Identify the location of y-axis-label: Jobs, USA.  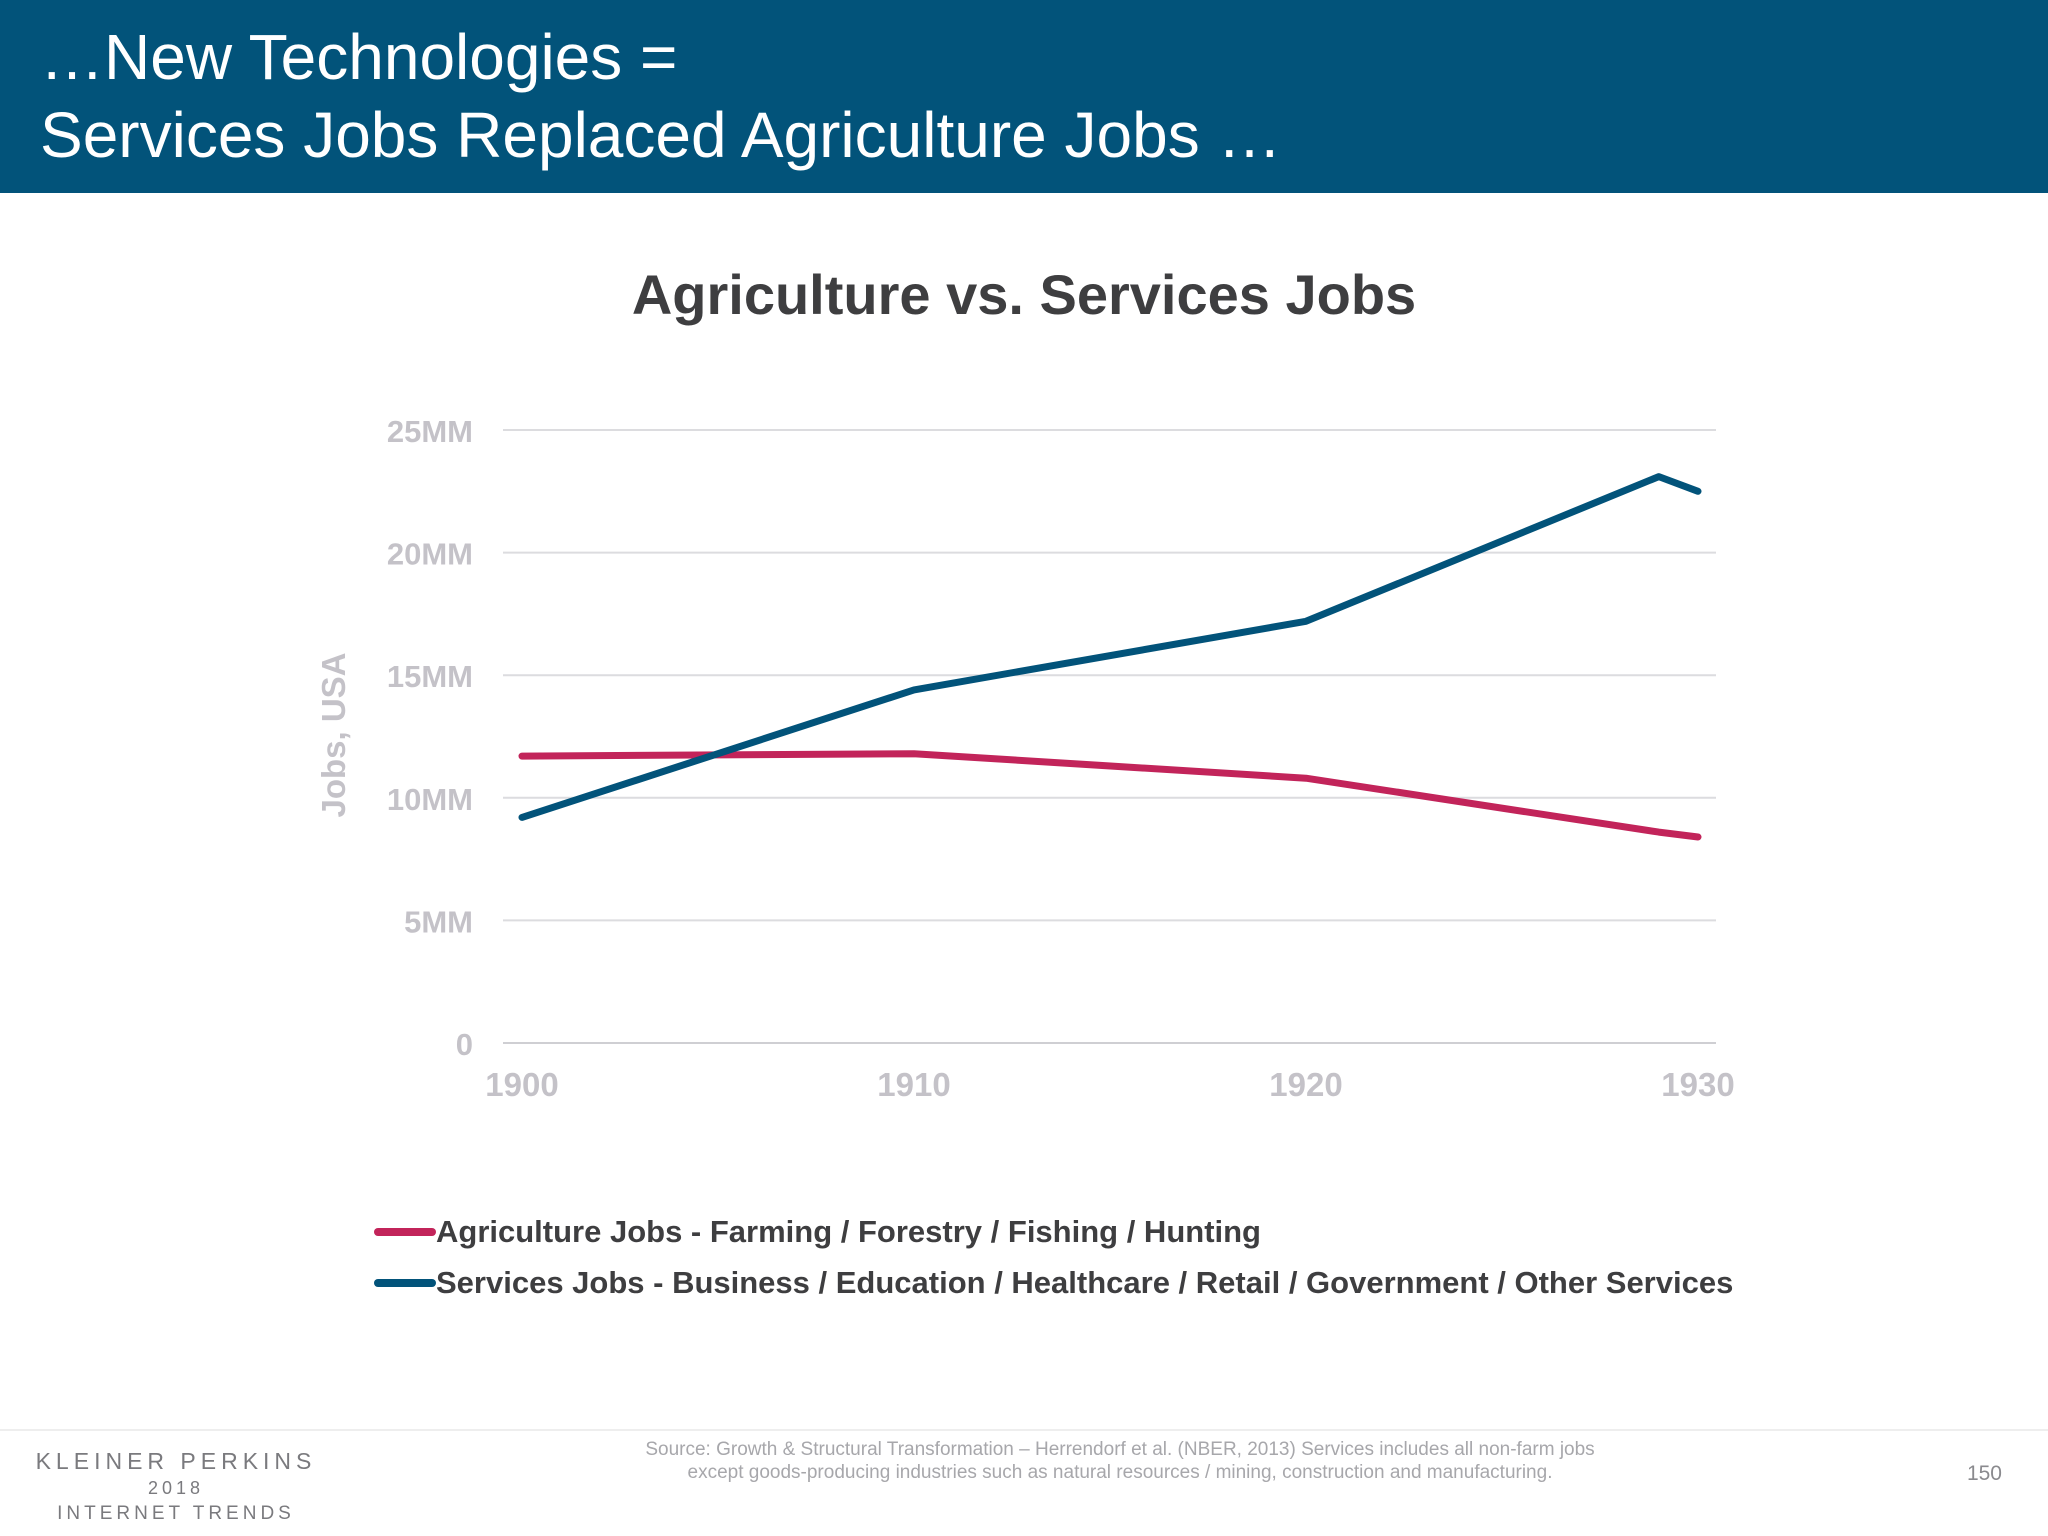
(333, 734).